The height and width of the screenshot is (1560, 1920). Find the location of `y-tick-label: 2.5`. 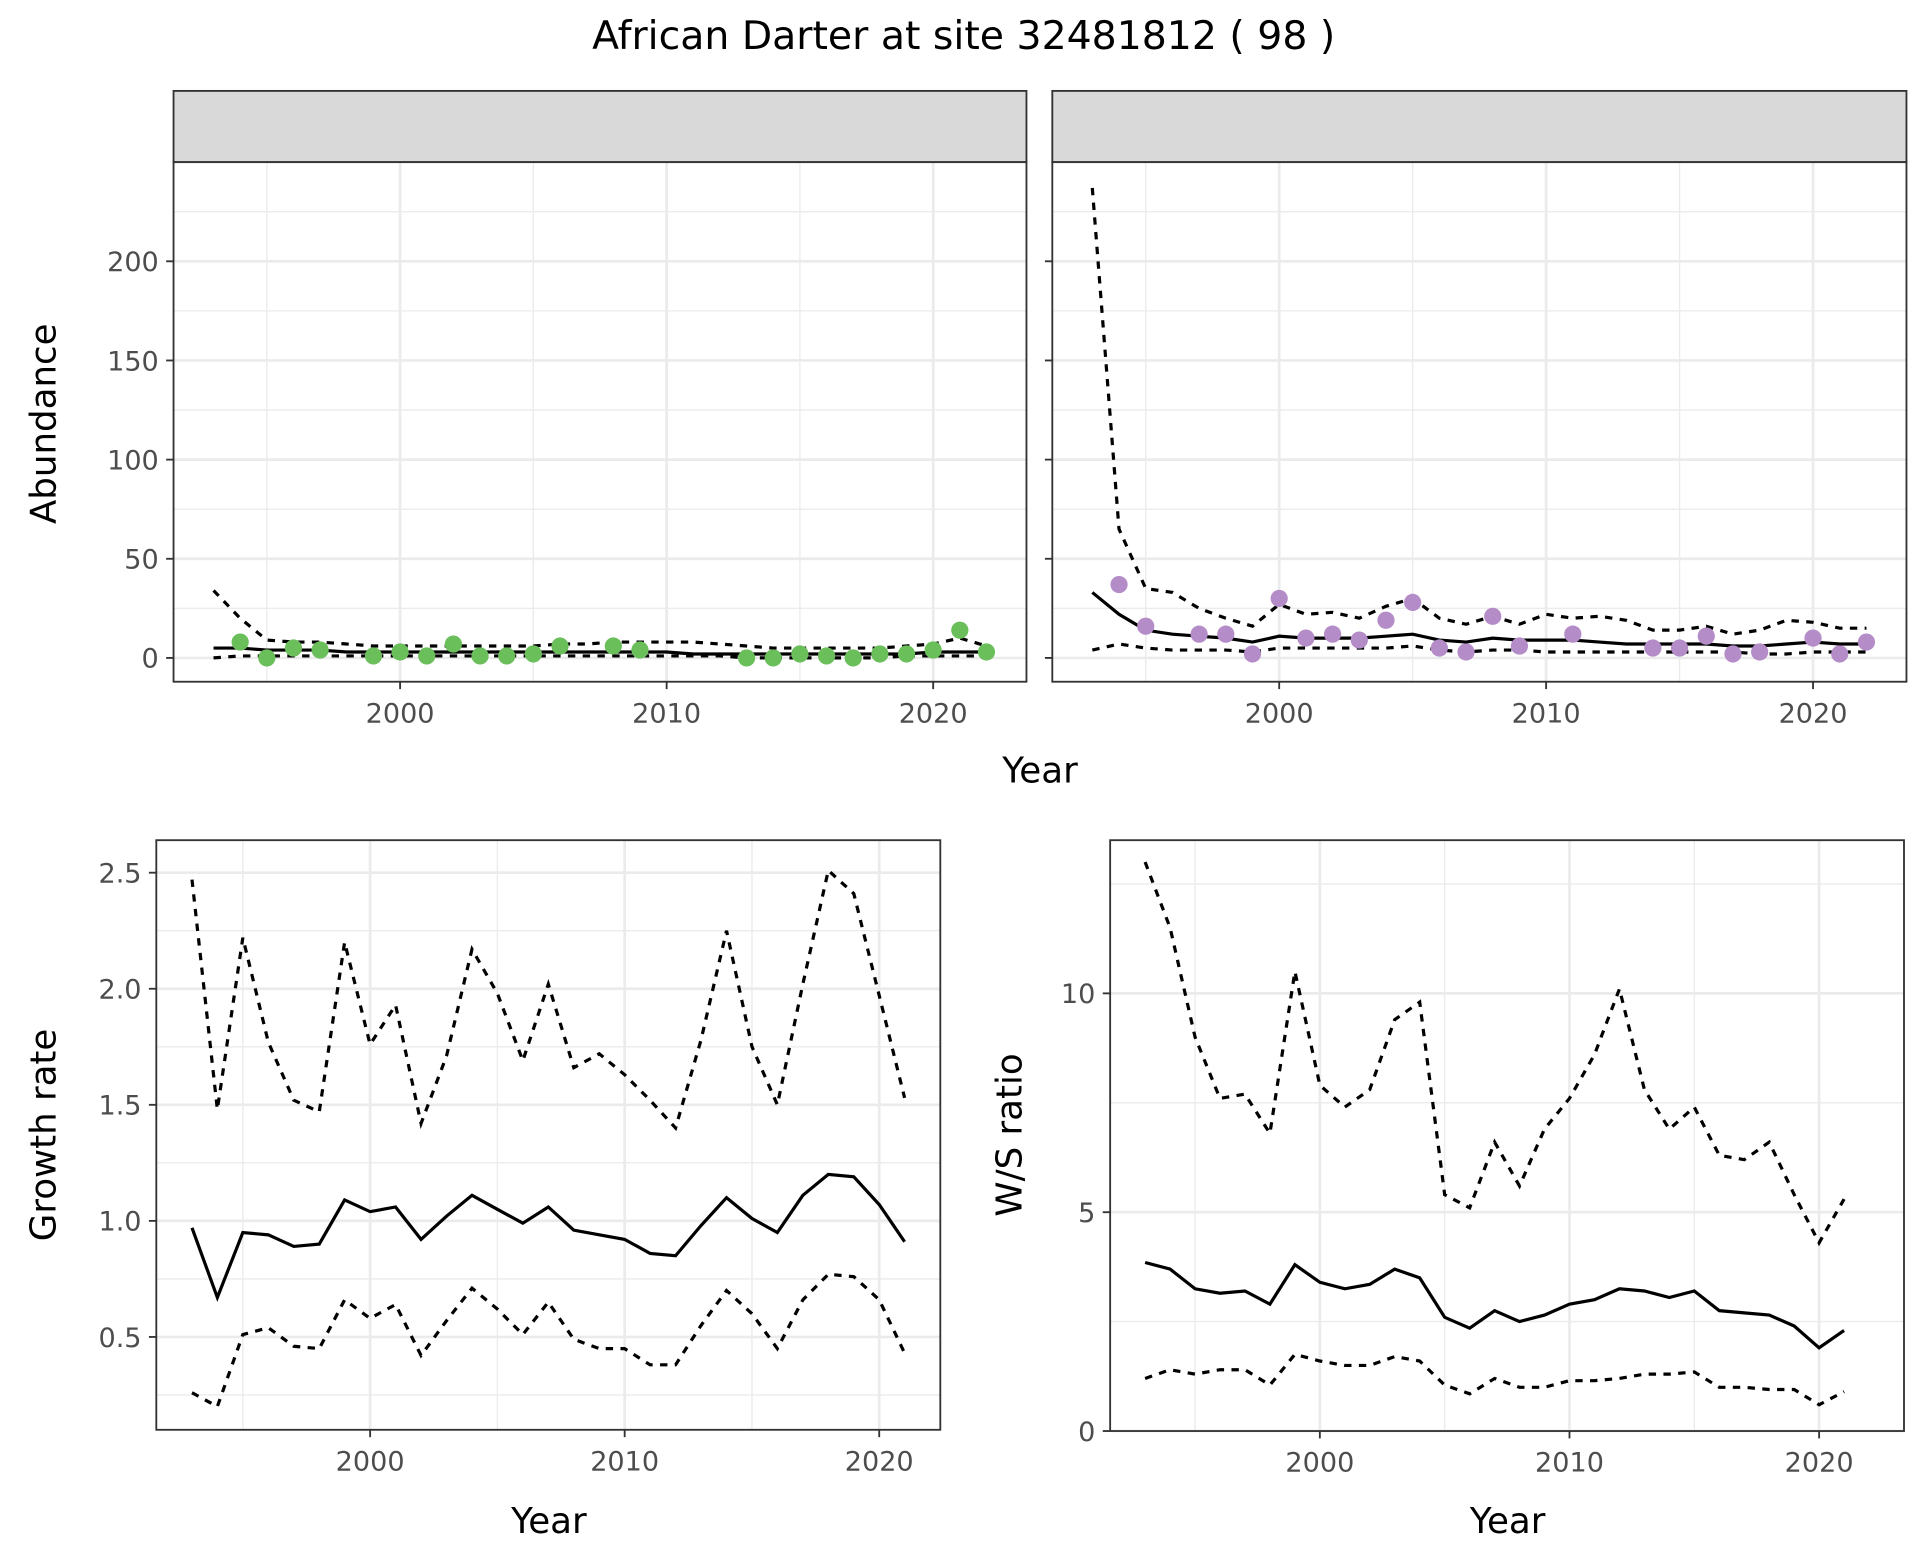

y-tick-label: 2.5 is located at coordinates (119, 874).